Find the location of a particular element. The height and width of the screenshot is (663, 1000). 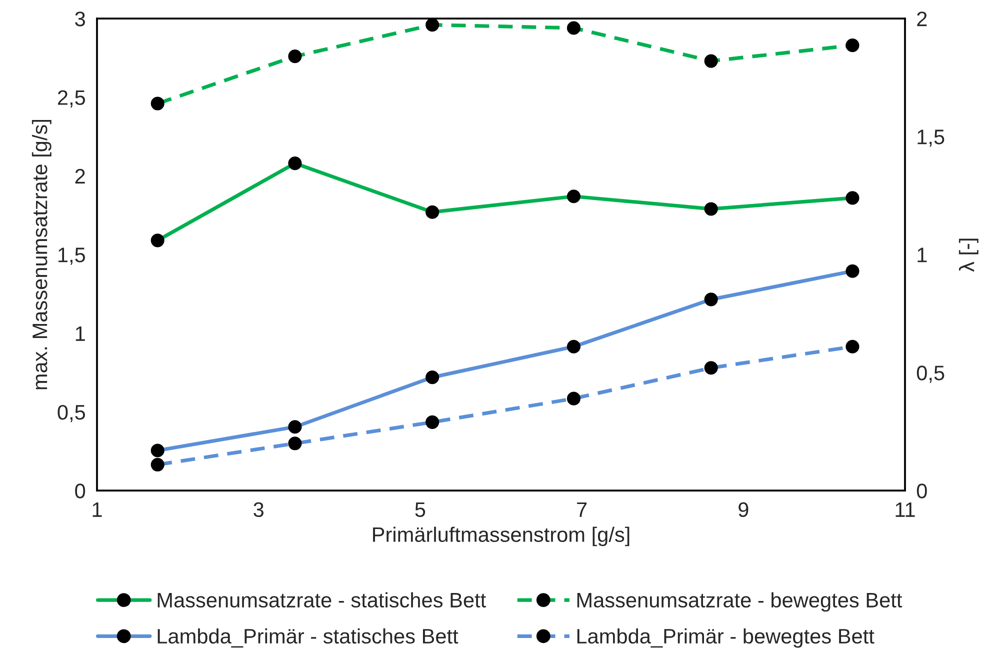

x-tick-label: 9 is located at coordinates (743, 510).